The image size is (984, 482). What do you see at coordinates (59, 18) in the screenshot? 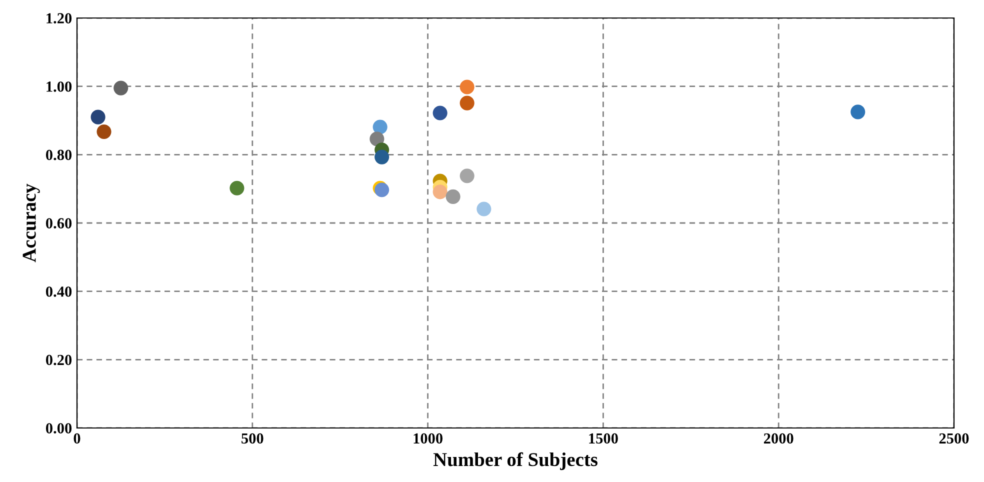
I see `y-tick-label: 1.20` at bounding box center [59, 18].